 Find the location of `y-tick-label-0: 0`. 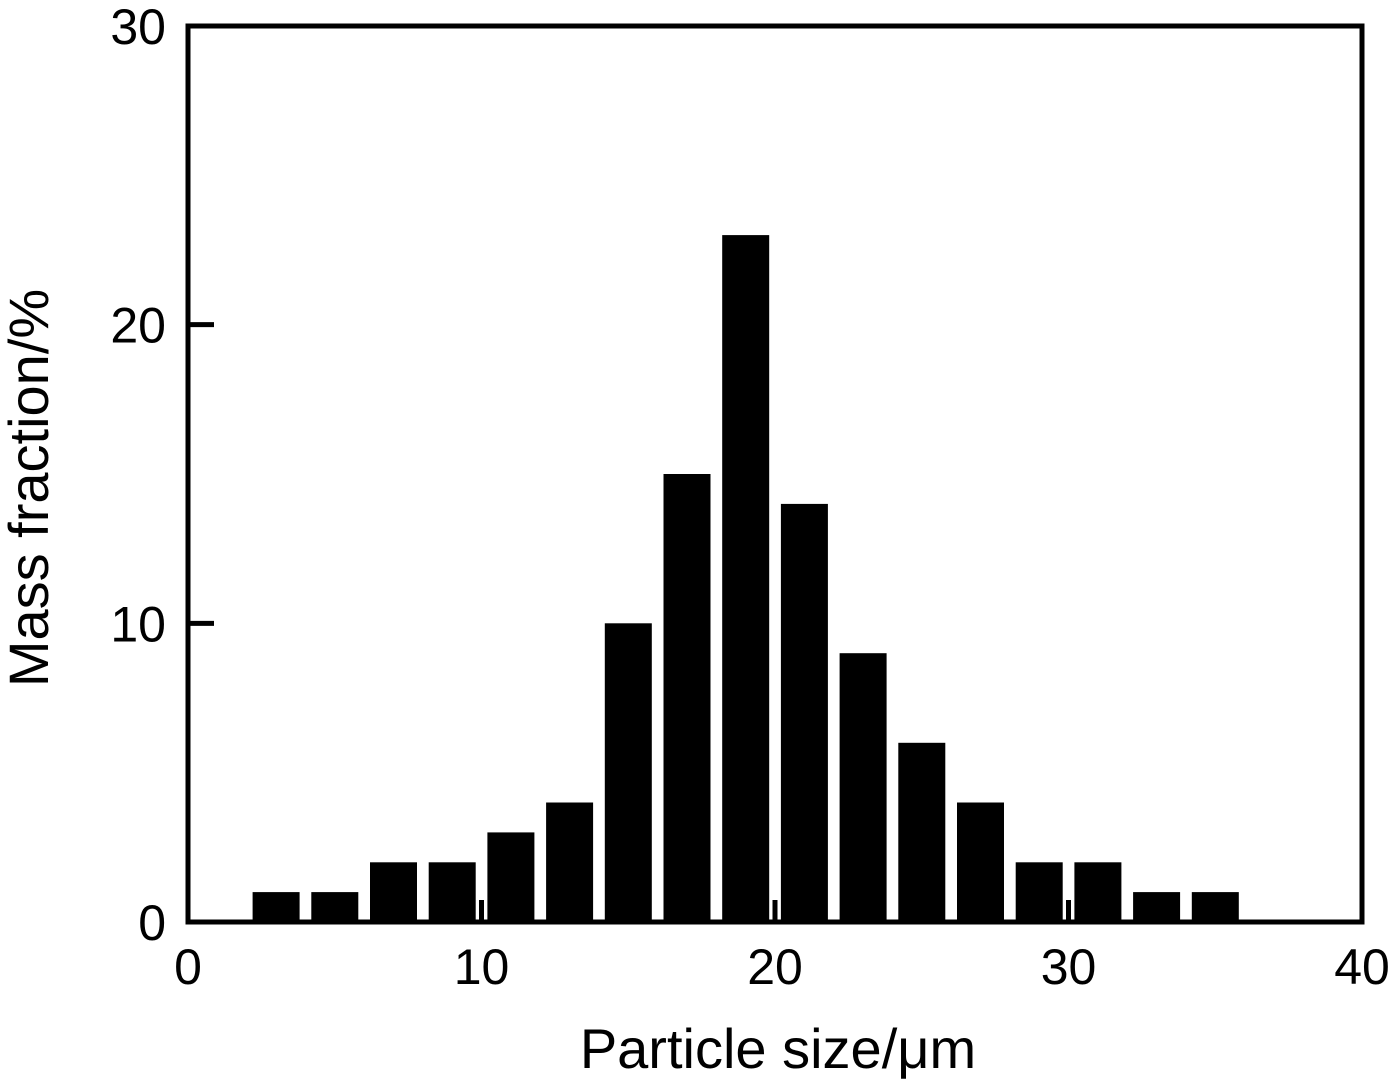

y-tick-label-0: 0 is located at coordinates (152, 923).